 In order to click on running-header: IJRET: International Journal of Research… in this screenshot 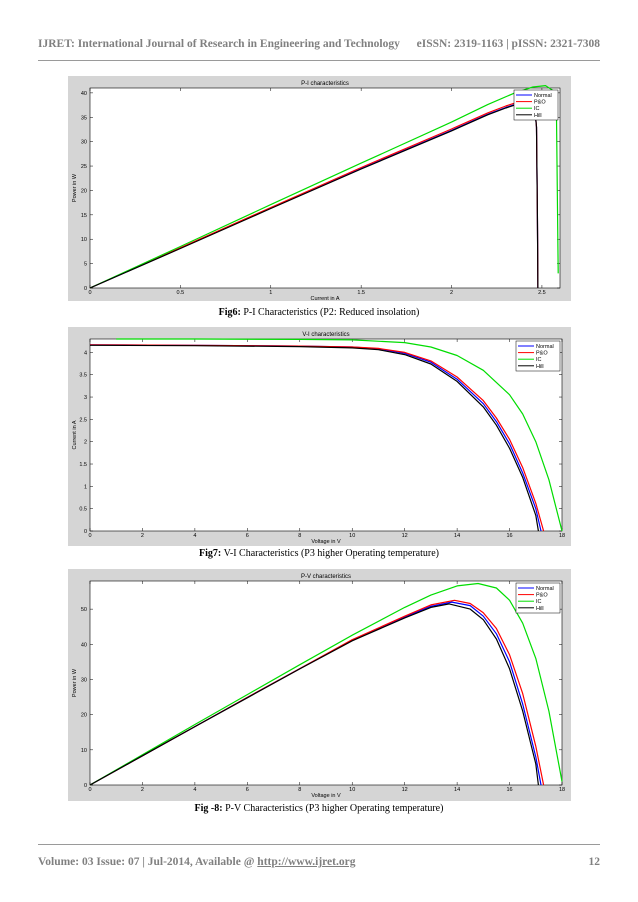, I will do `click(319, 46)`.